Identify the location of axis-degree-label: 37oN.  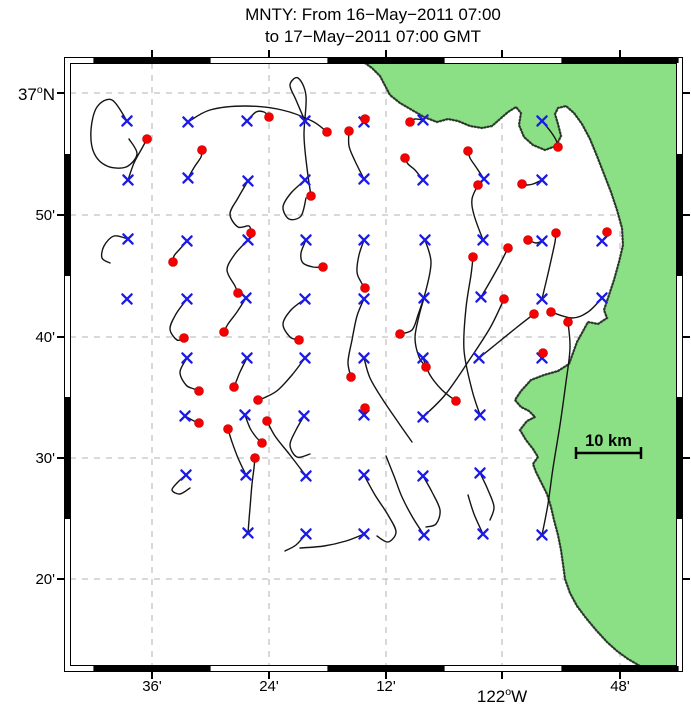
(36, 94).